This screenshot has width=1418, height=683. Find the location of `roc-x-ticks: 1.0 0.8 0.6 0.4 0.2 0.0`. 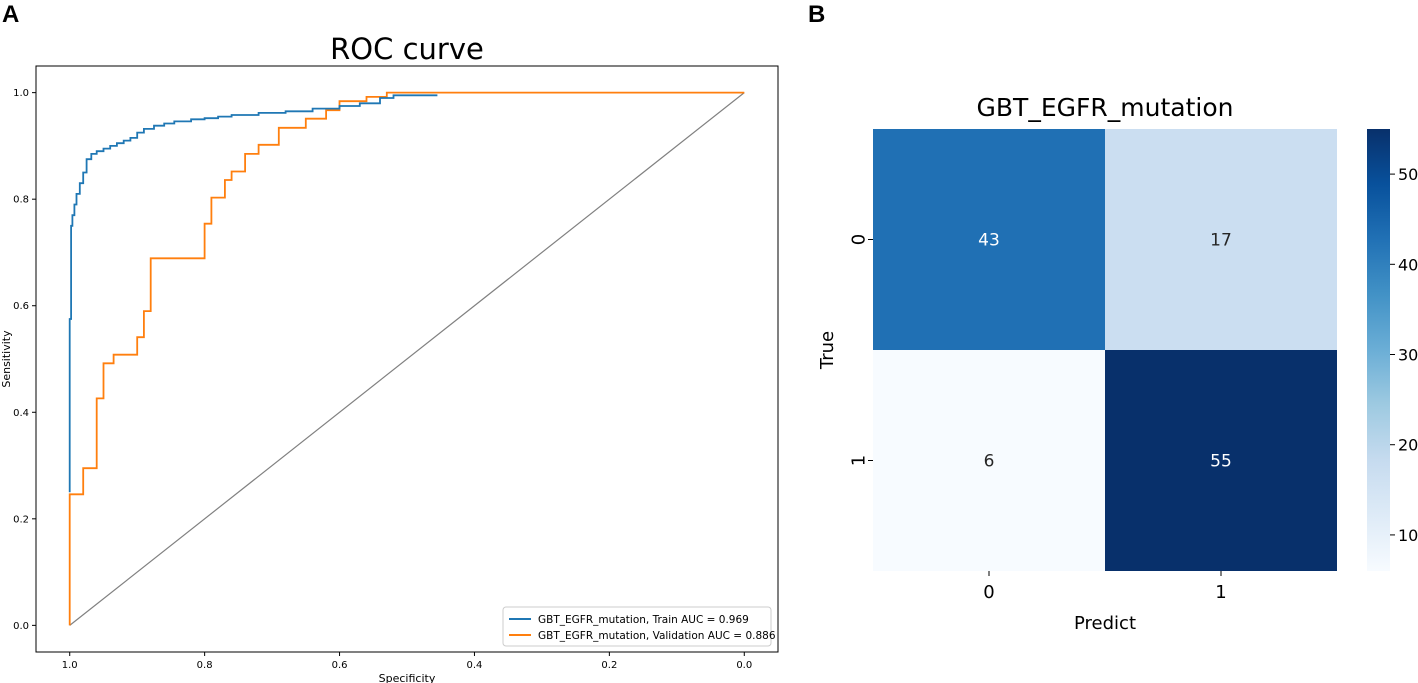

roc-x-ticks: 1.0 0.8 0.6 0.4 0.2 0.0 is located at coordinates (407, 661).